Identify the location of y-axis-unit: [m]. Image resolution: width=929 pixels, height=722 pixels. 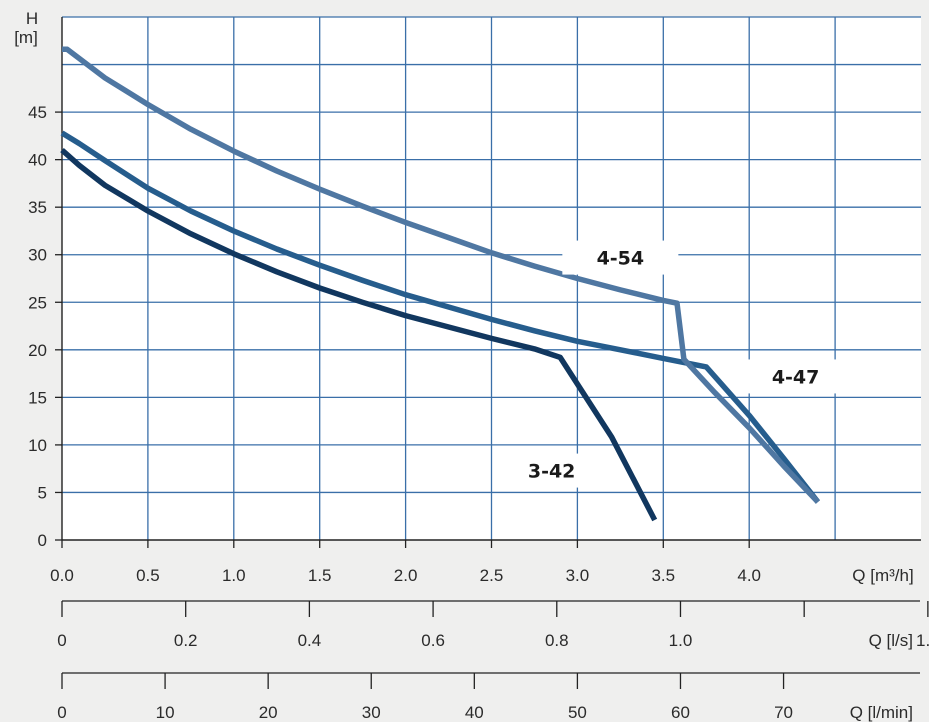
(26, 37).